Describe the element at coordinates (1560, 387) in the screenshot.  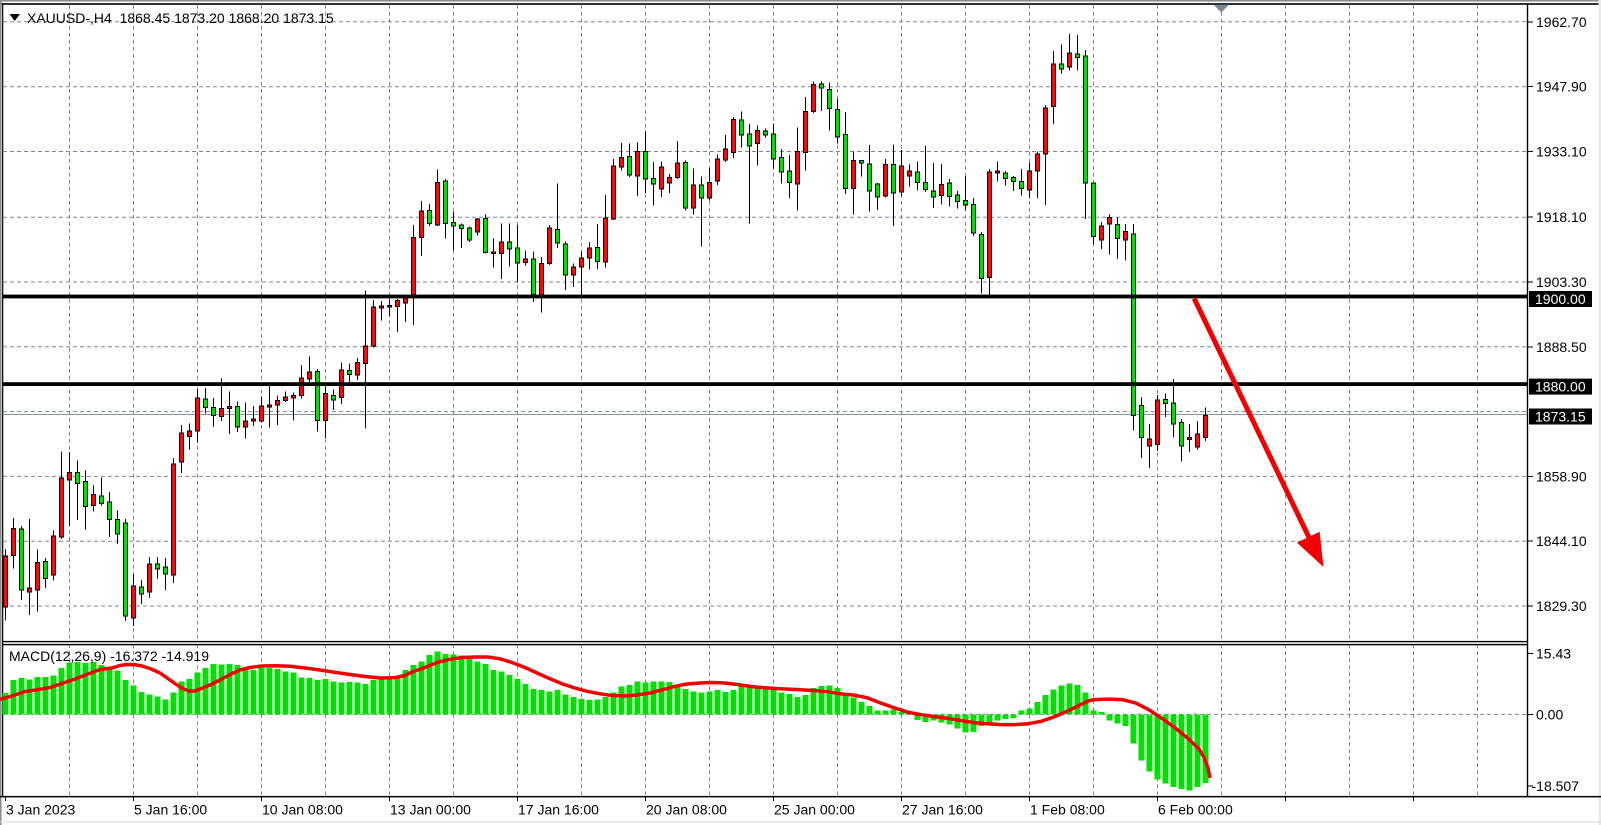
I see `svg-text: 1880.00` at that location.